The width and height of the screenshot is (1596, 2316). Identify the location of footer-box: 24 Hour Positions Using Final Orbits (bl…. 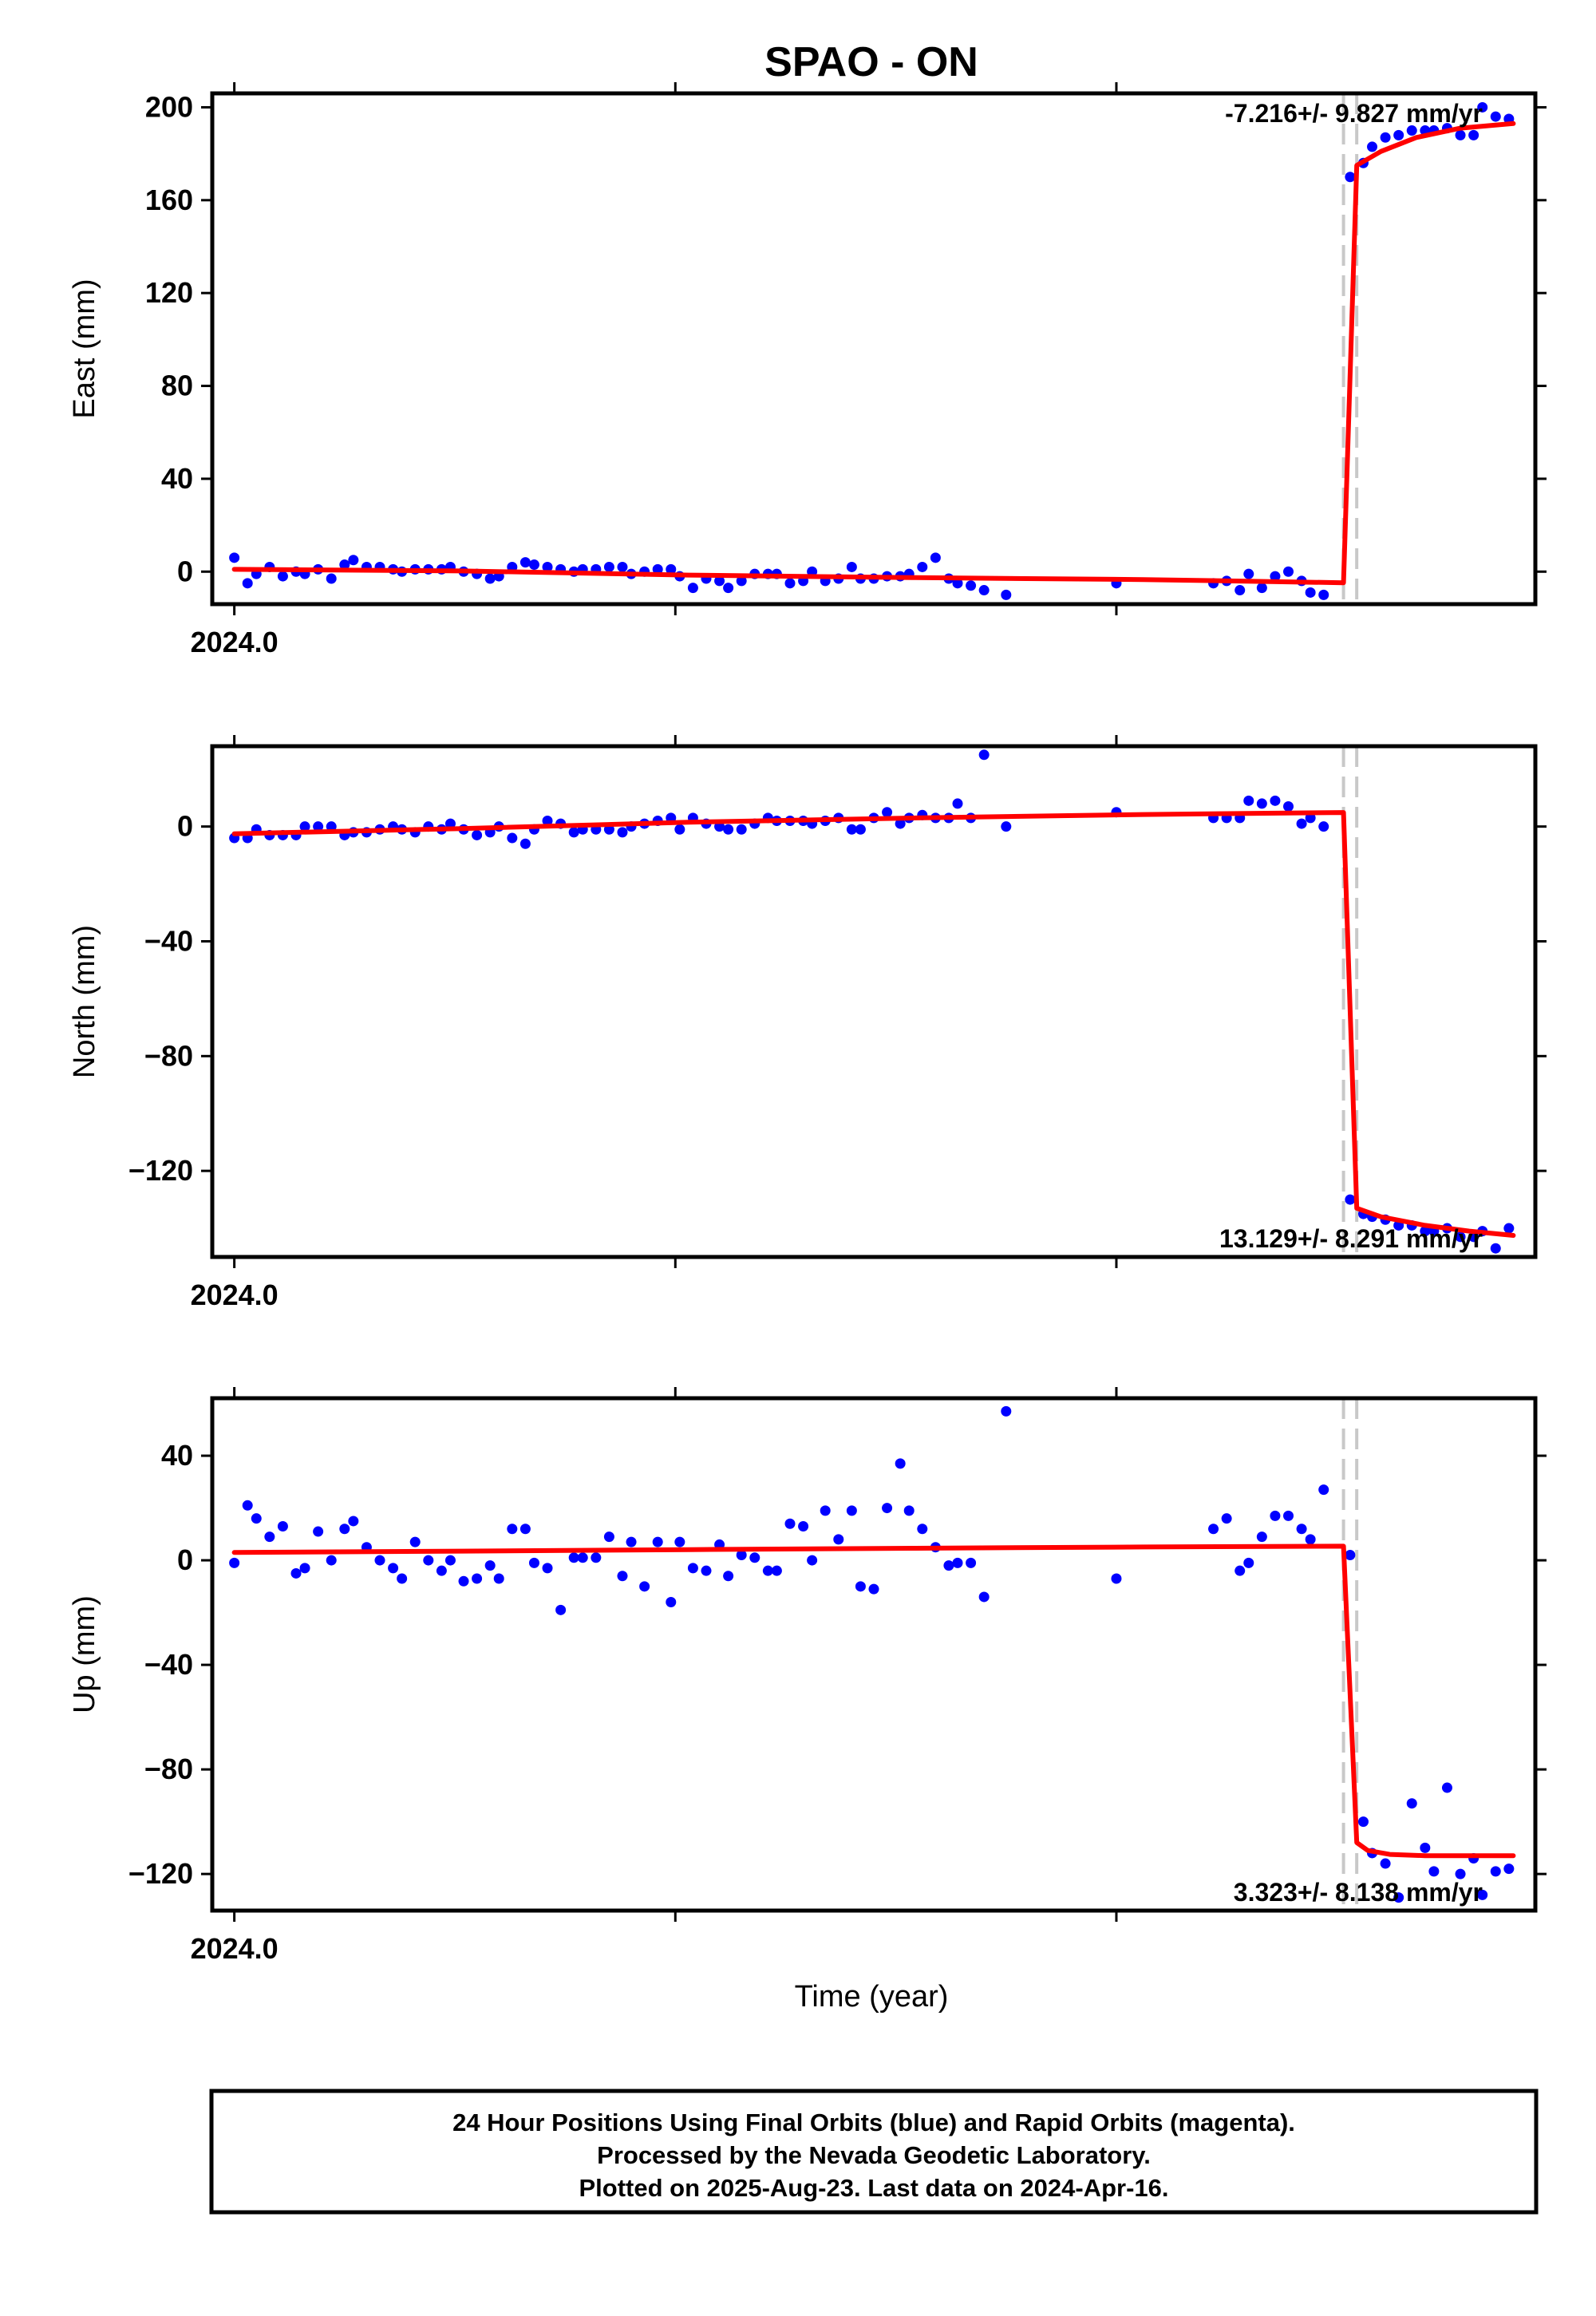
(874, 2152).